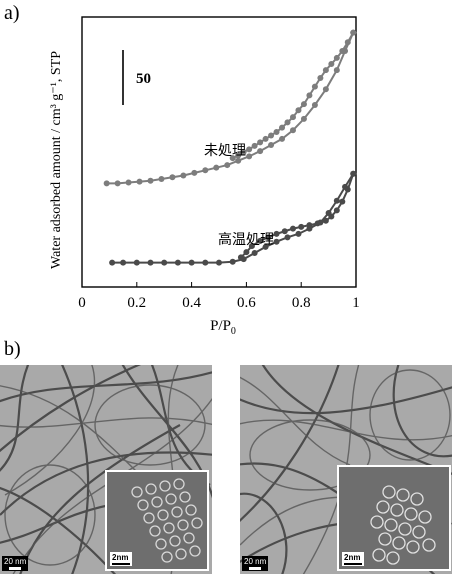  I want to click on x-axis-label: P/P0, so click(223, 327).